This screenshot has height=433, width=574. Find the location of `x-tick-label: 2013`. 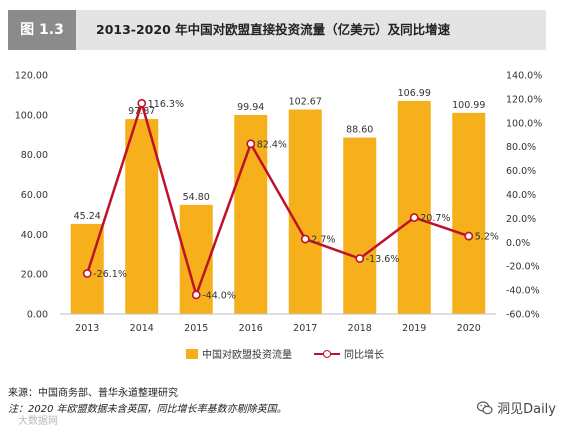

x-tick-label: 2013 is located at coordinates (87, 328).